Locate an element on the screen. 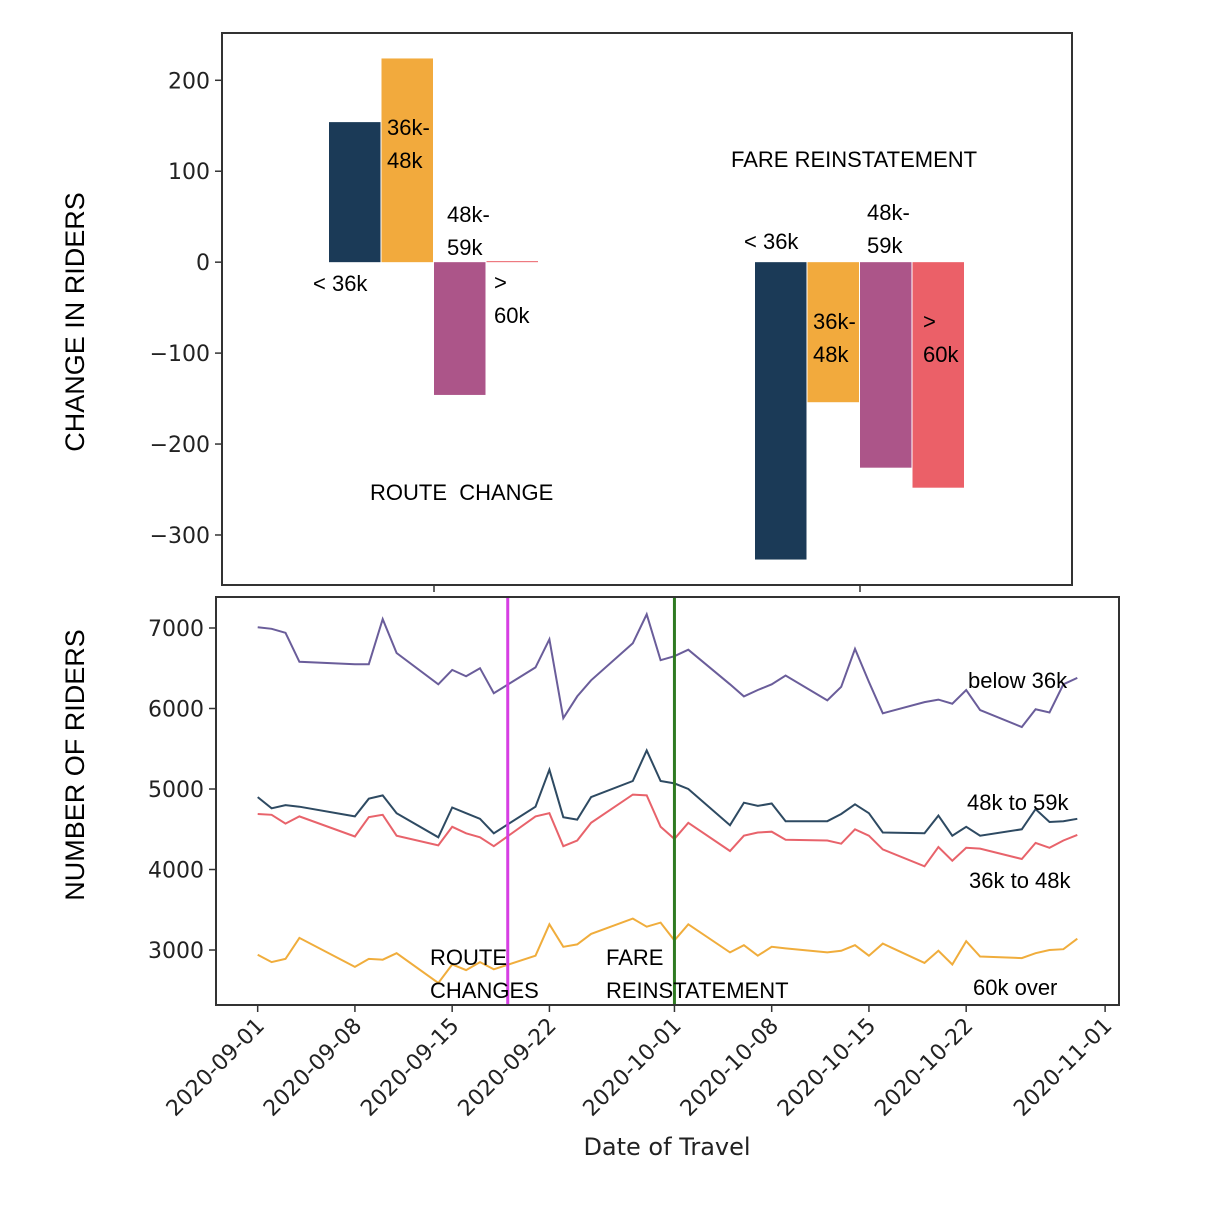 The height and width of the screenshot is (1218, 1216). series-label: below 36k is located at coordinates (1018, 680).